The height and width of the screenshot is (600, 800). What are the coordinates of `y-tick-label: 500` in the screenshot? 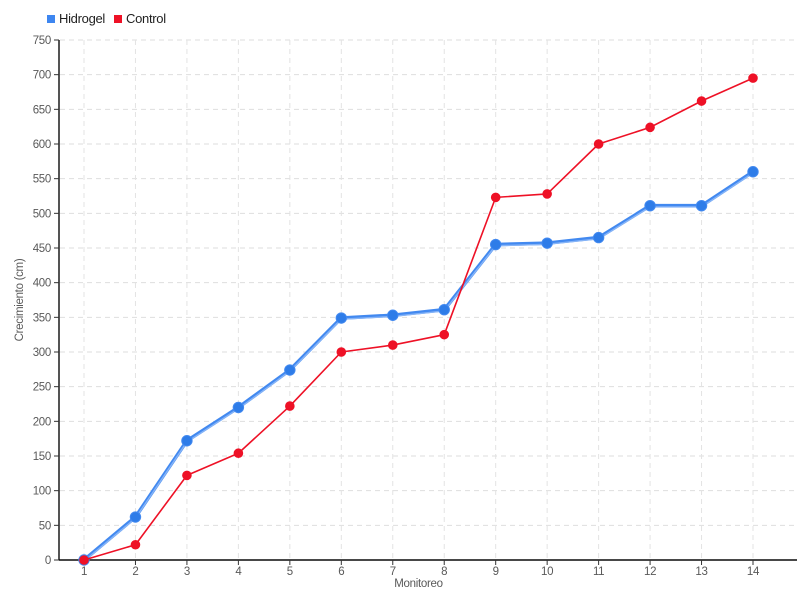 It's located at (42, 214).